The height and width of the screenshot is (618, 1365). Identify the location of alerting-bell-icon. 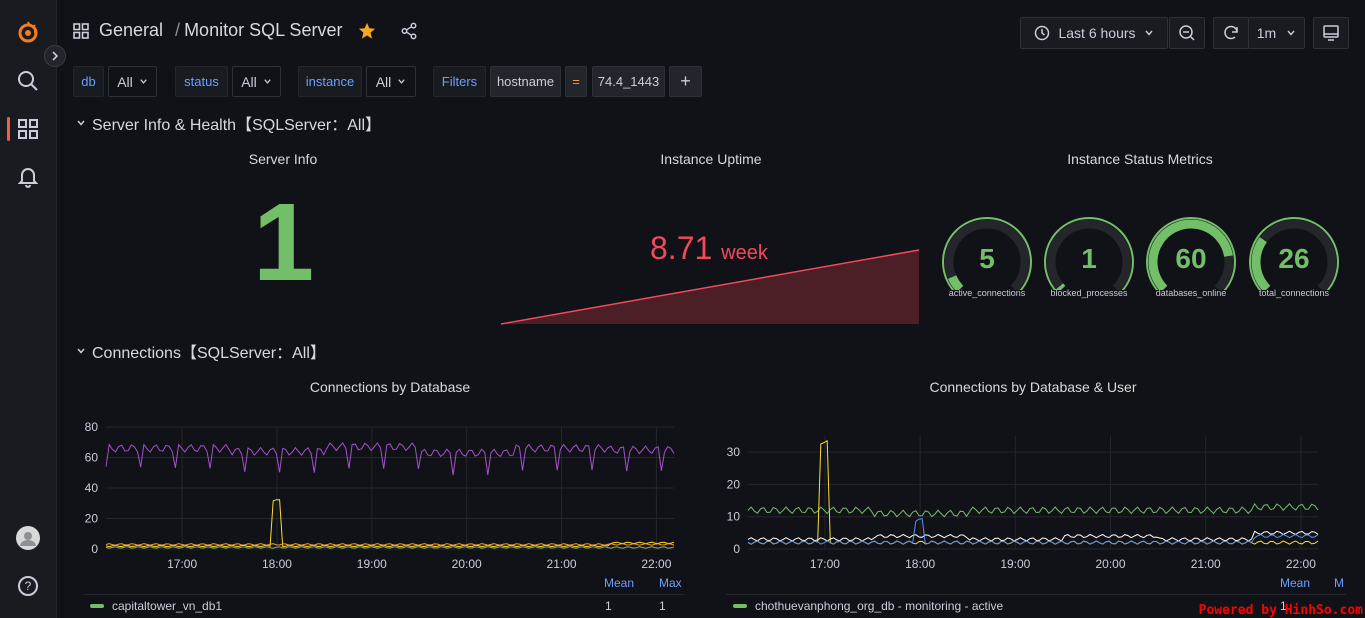
(28, 177).